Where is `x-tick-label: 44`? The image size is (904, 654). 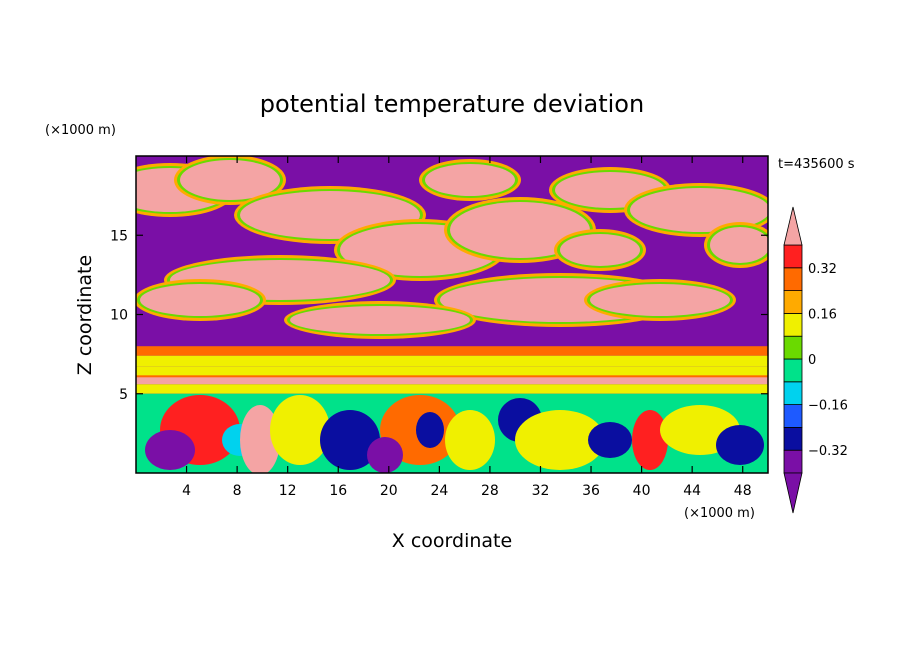 x-tick-label: 44 is located at coordinates (692, 491).